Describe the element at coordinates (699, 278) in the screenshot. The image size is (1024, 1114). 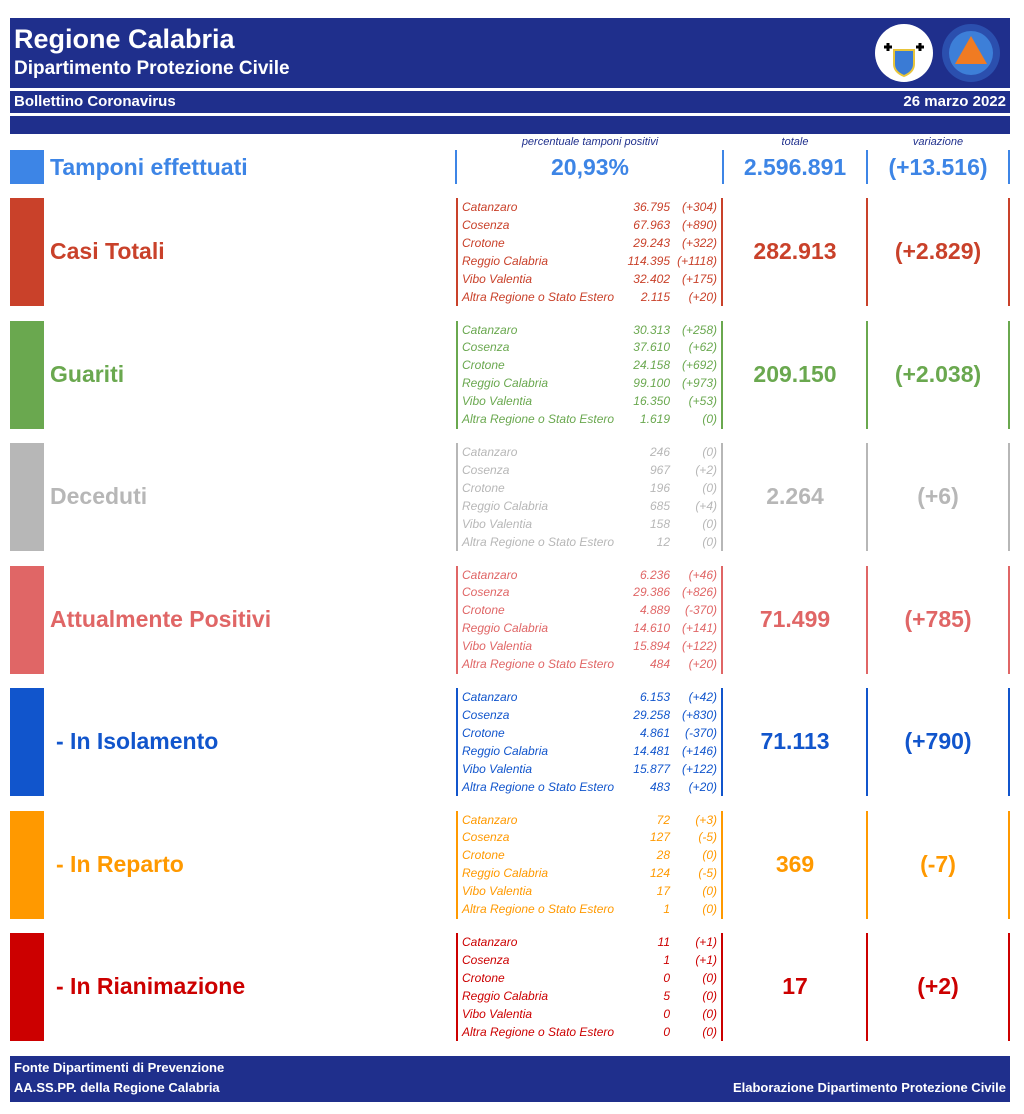
I see `province-change: (+175)` at that location.